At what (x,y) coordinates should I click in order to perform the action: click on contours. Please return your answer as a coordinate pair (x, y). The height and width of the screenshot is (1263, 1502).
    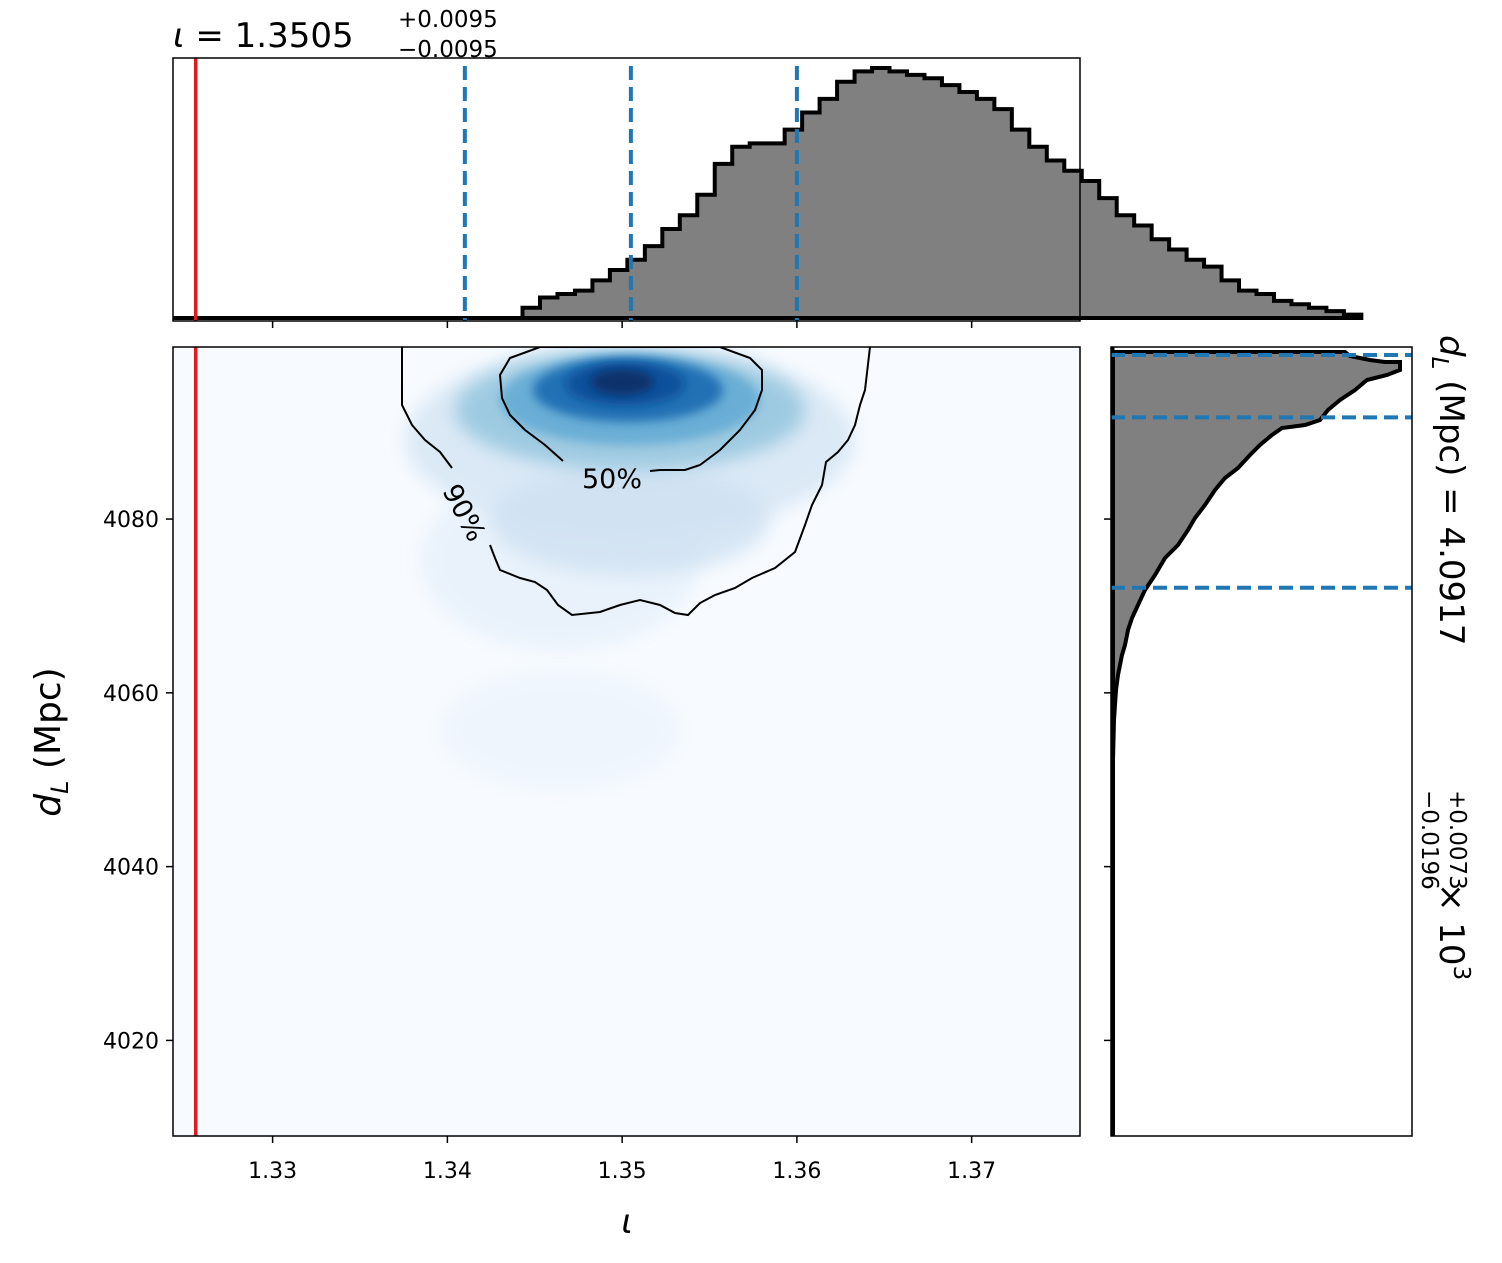
    Looking at the image, I should click on (636, 482).